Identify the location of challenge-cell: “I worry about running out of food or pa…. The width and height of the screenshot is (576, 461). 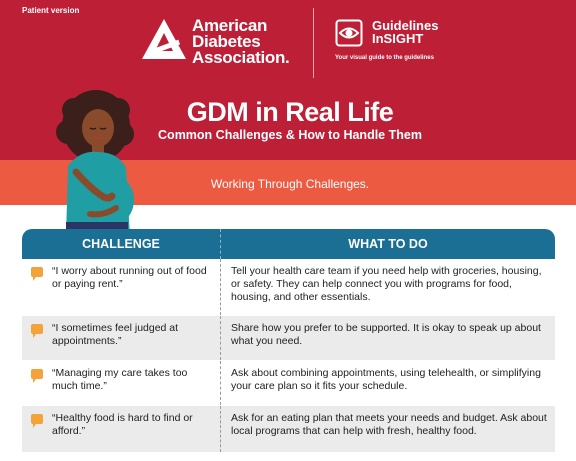
(121, 287).